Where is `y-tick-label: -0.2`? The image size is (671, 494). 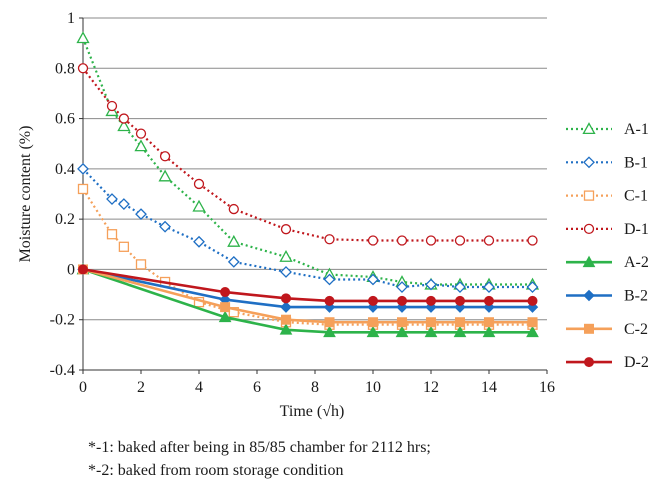 y-tick-label: -0.2 is located at coordinates (62, 320).